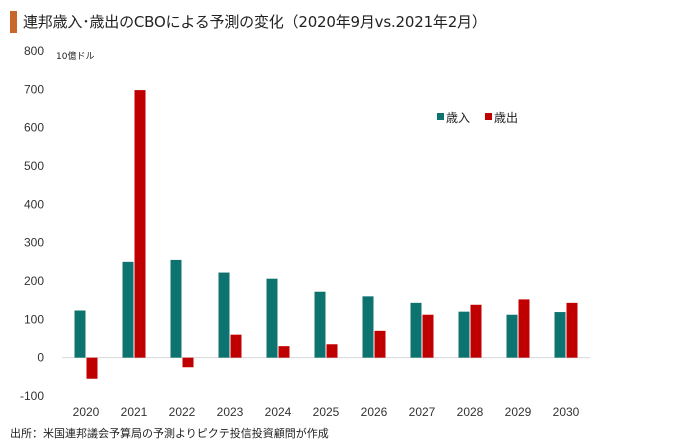 The width and height of the screenshot is (680, 445). I want to click on bar-歳出-2029, so click(524, 328).